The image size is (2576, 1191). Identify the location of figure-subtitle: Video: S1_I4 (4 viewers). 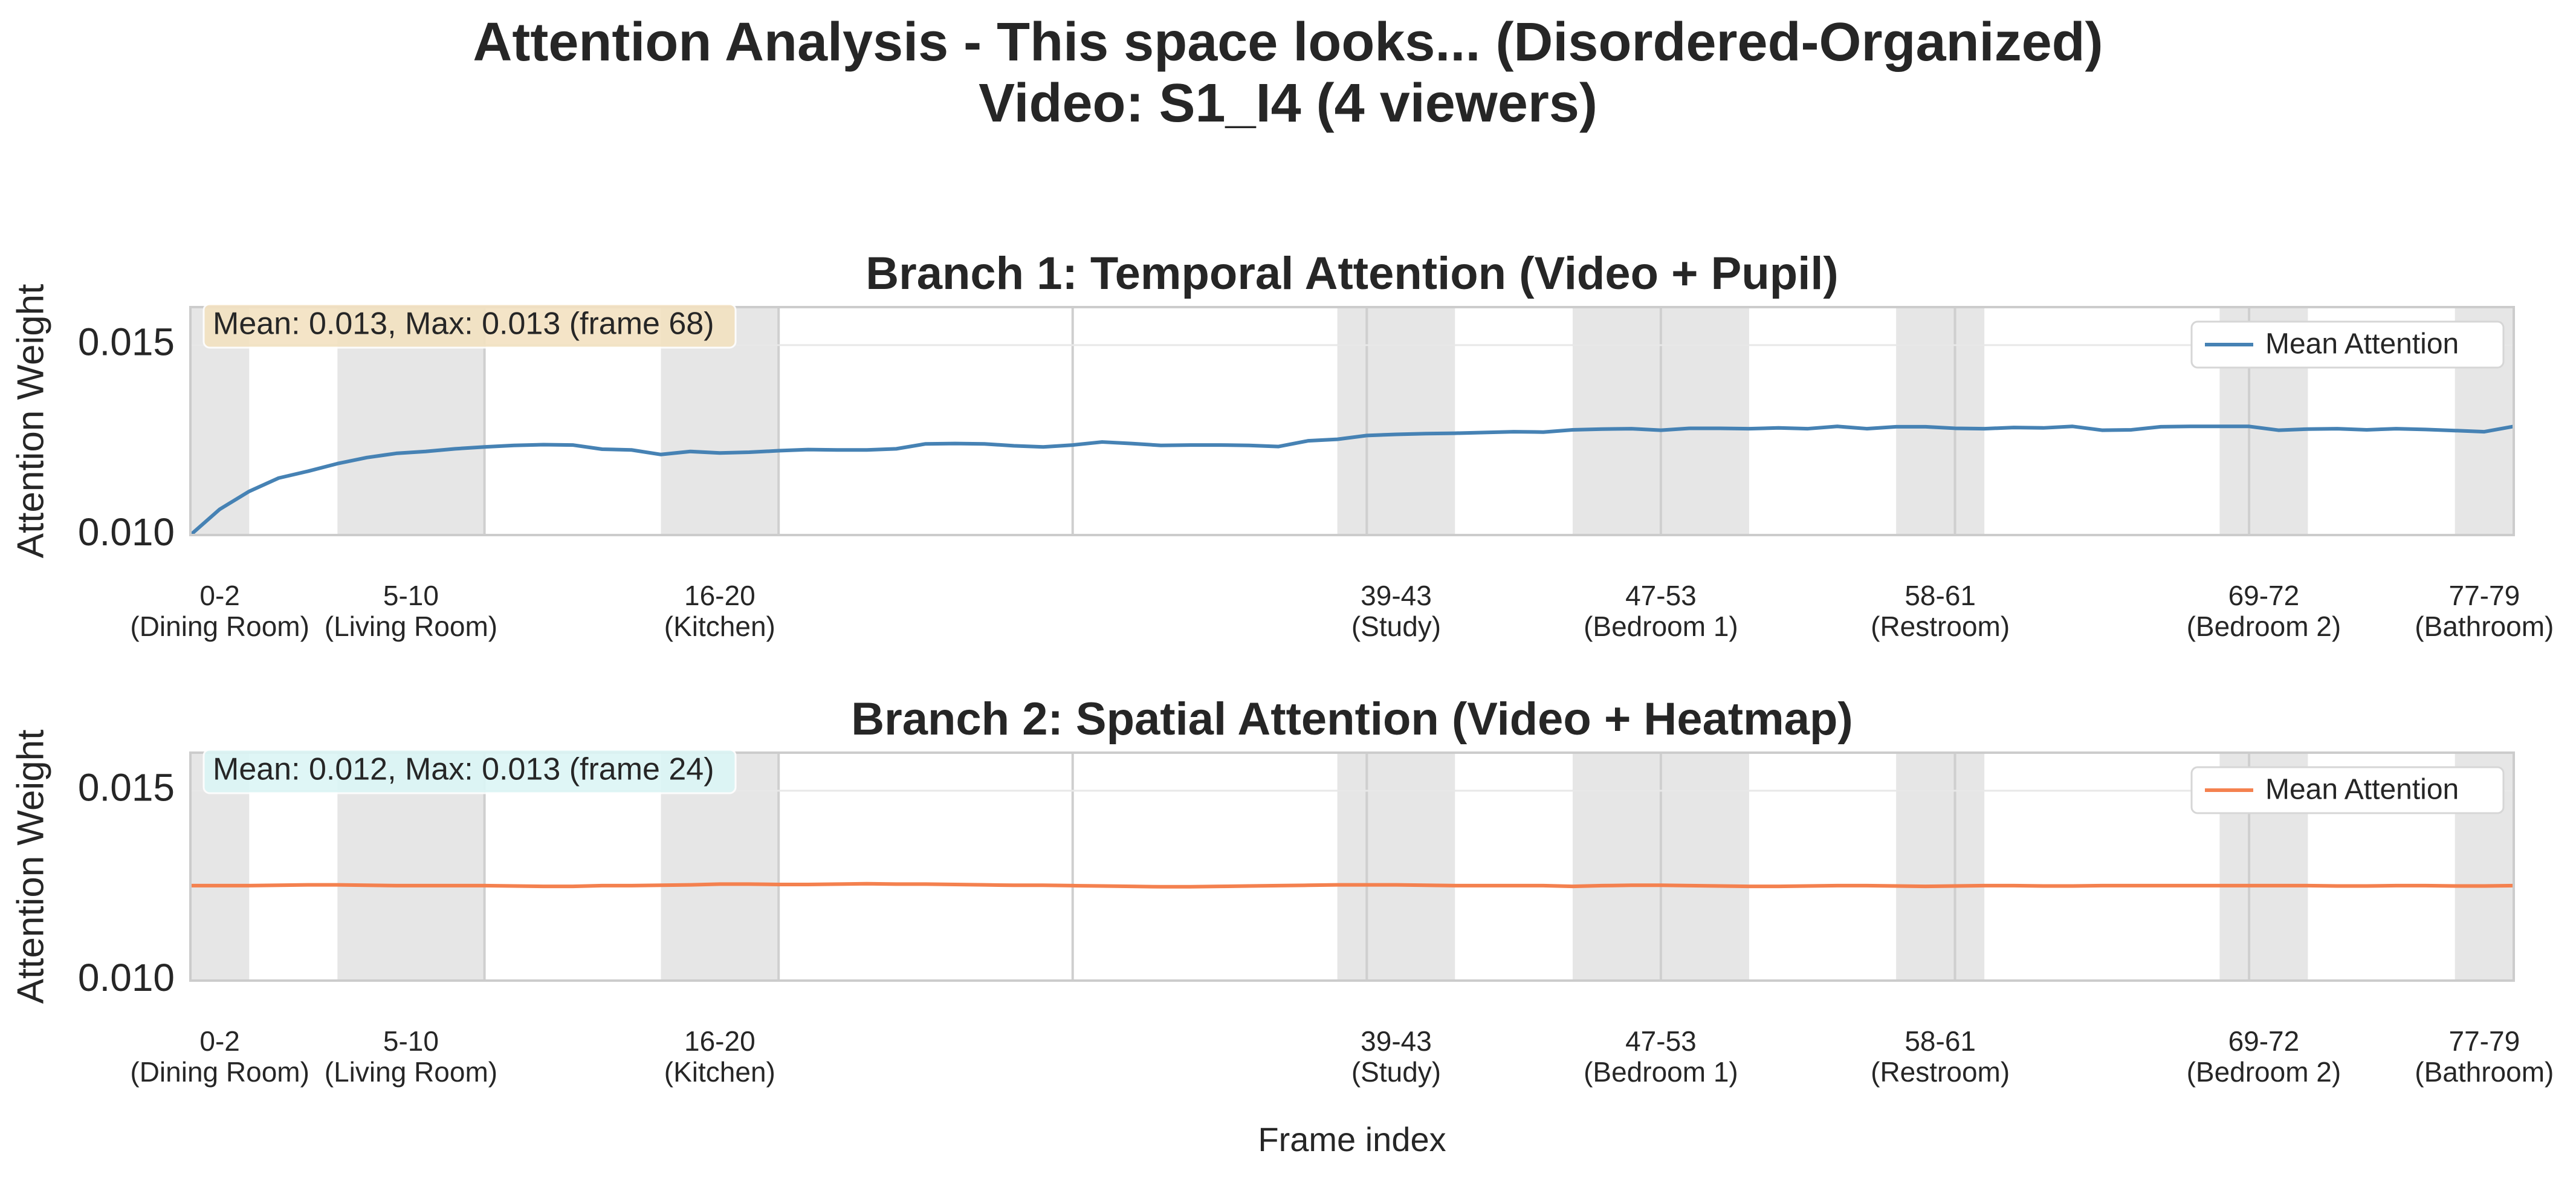
(1288, 103).